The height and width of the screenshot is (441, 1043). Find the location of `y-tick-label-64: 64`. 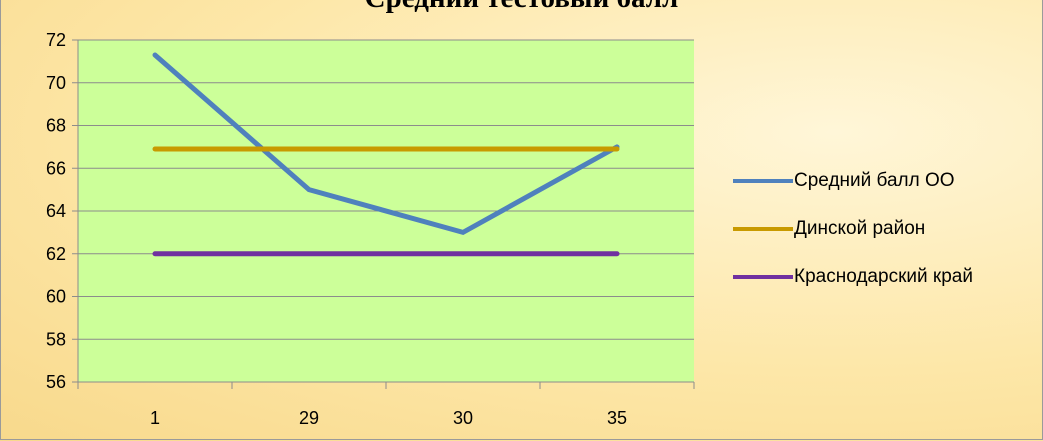

y-tick-label-64: 64 is located at coordinates (56, 211).